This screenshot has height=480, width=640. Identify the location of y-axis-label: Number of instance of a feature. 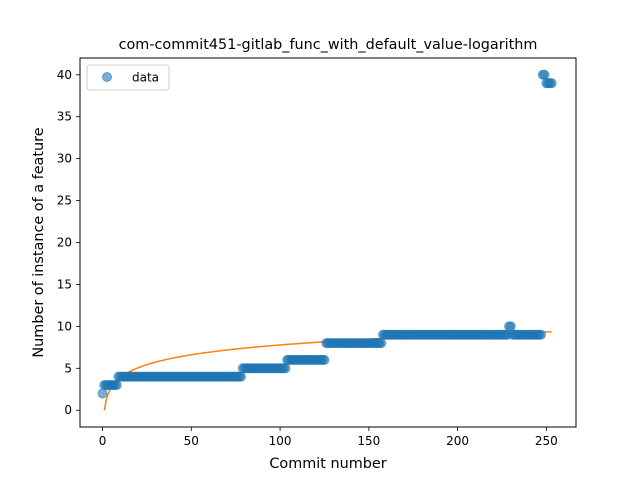
(39, 242).